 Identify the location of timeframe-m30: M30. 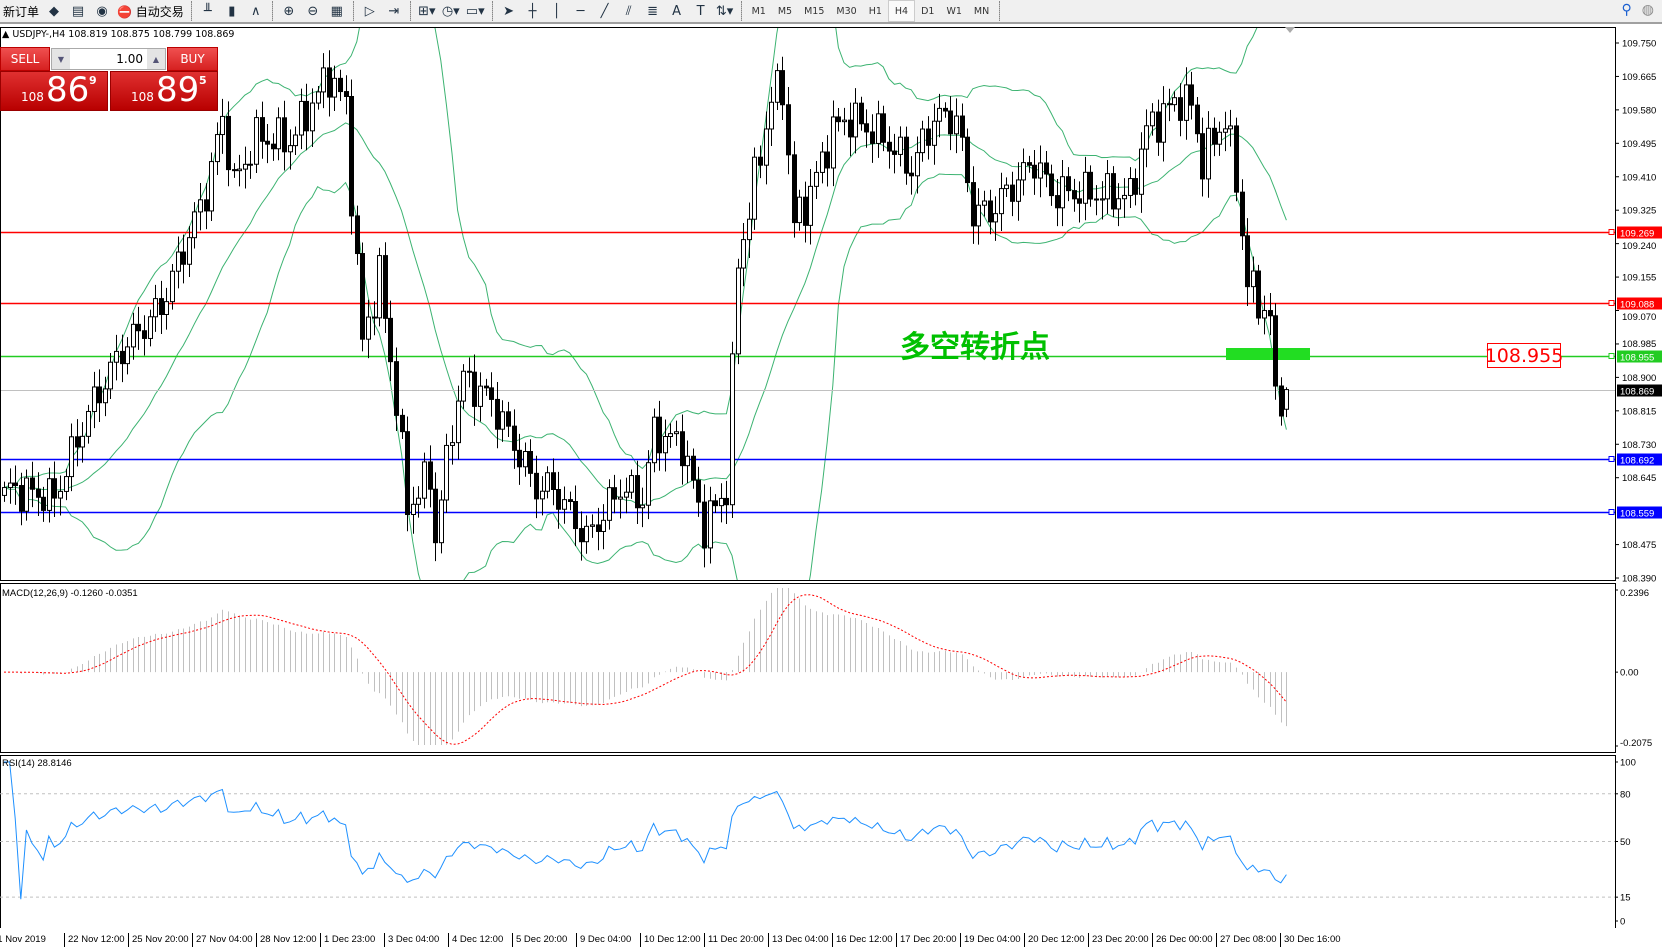
(846, 11).